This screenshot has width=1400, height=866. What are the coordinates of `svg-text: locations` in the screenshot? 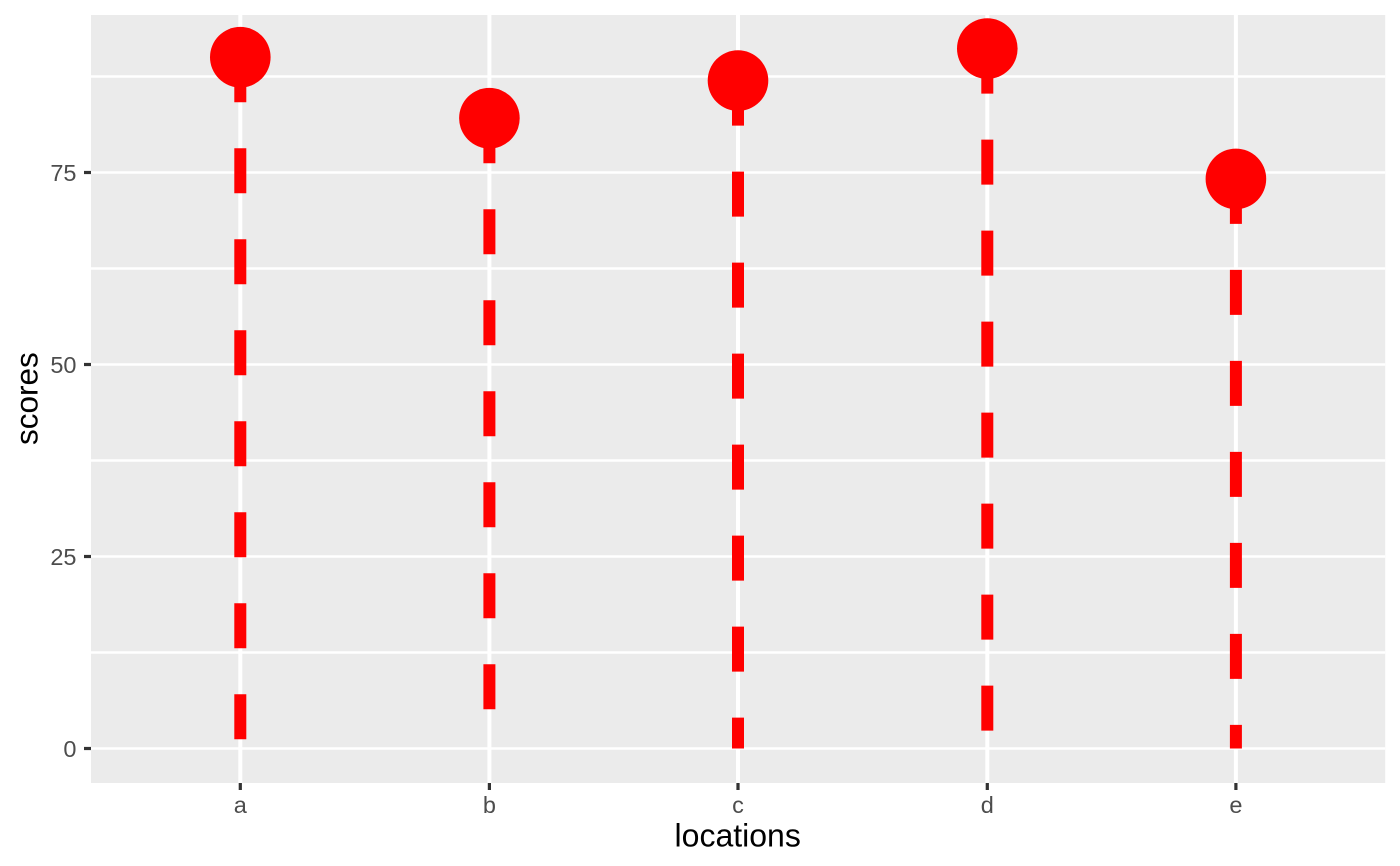 It's located at (738, 836).